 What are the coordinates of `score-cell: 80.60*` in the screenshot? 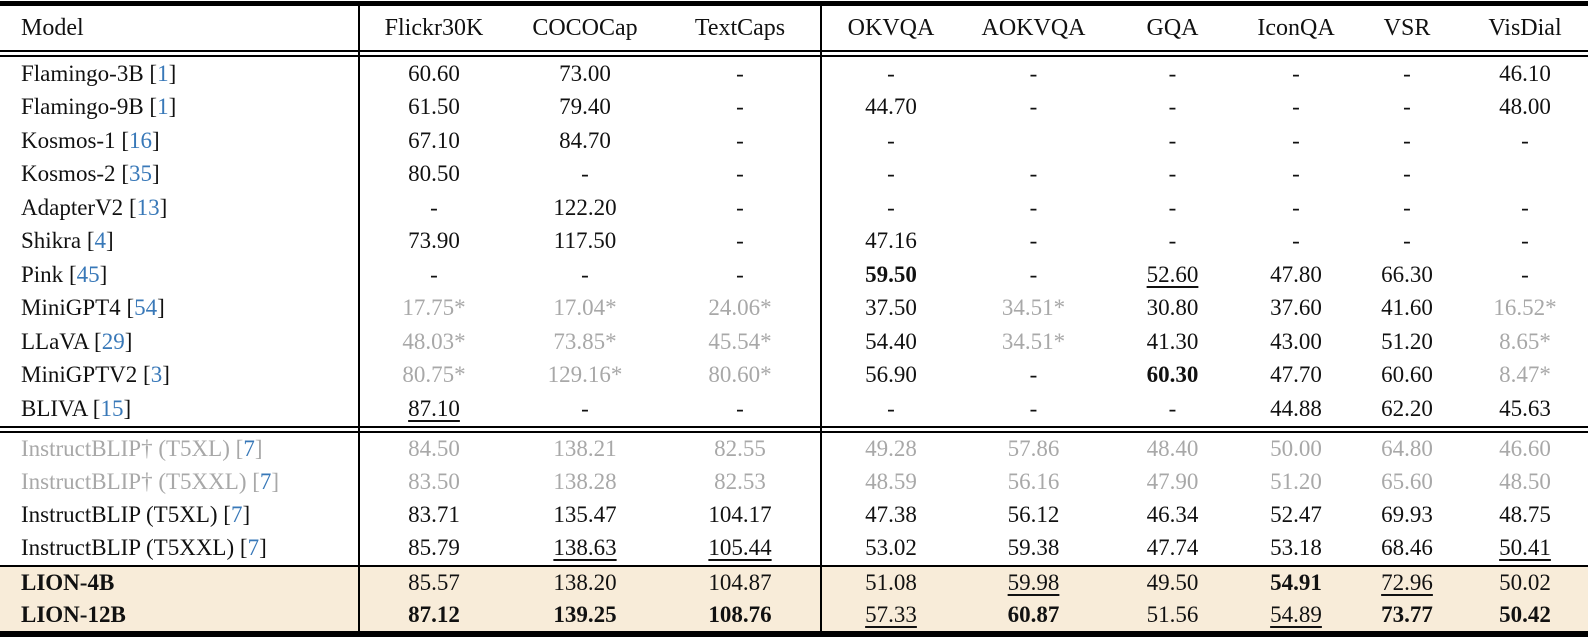 It's located at (740, 375).